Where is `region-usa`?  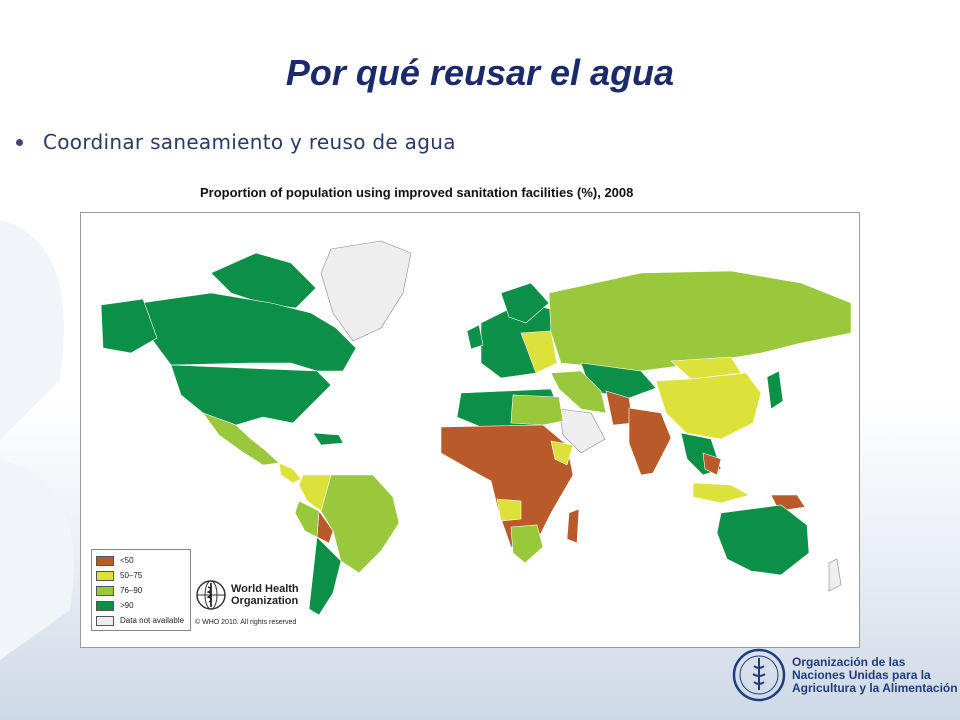 region-usa is located at coordinates (251, 395).